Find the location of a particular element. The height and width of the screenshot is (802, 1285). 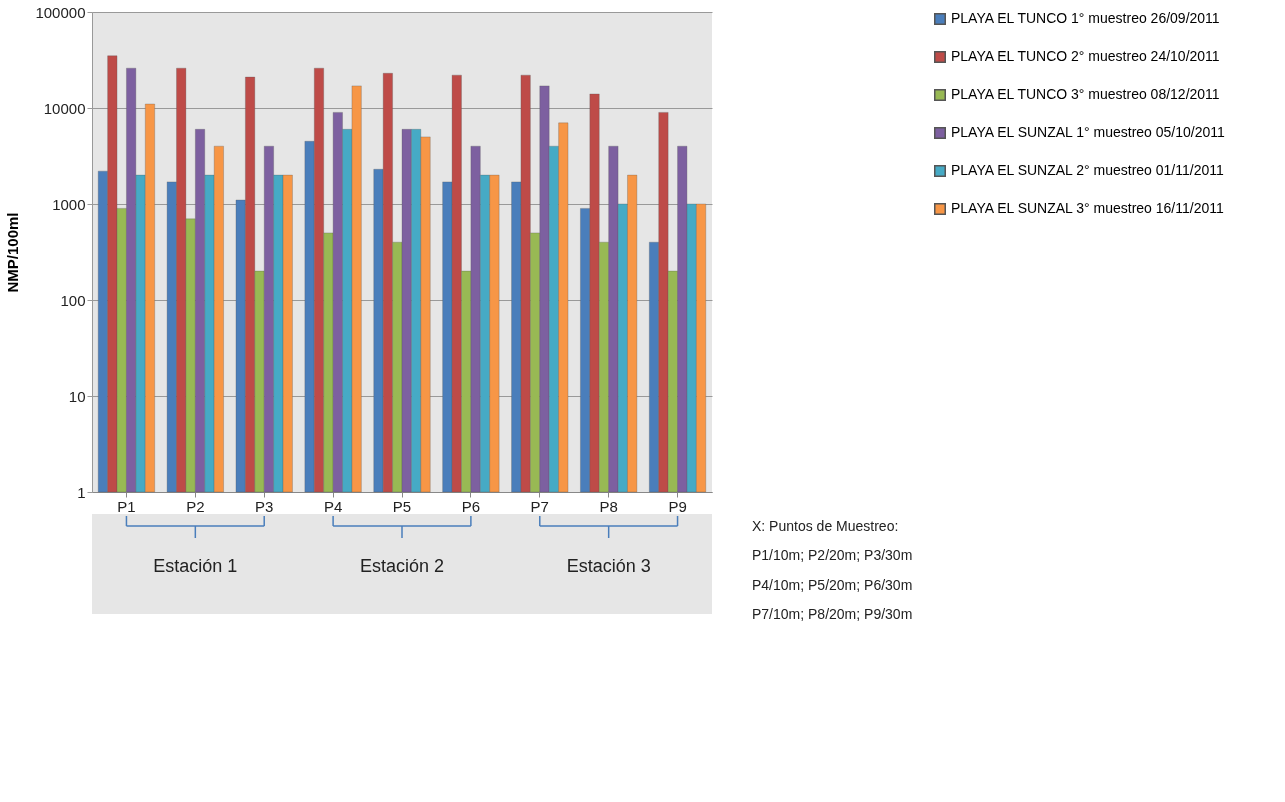

y-tick-label: 100 is located at coordinates (73, 300).